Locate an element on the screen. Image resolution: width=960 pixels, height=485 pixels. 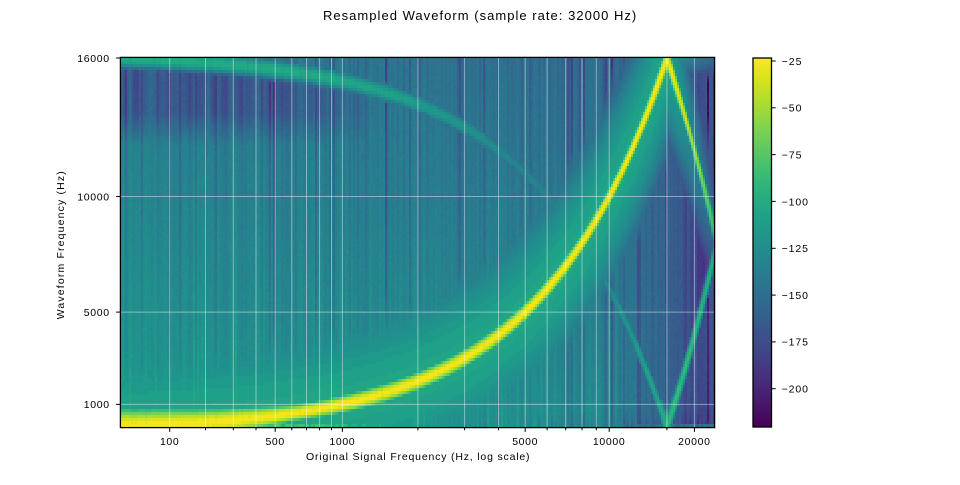
svg-text: 100 is located at coordinates (170, 442).